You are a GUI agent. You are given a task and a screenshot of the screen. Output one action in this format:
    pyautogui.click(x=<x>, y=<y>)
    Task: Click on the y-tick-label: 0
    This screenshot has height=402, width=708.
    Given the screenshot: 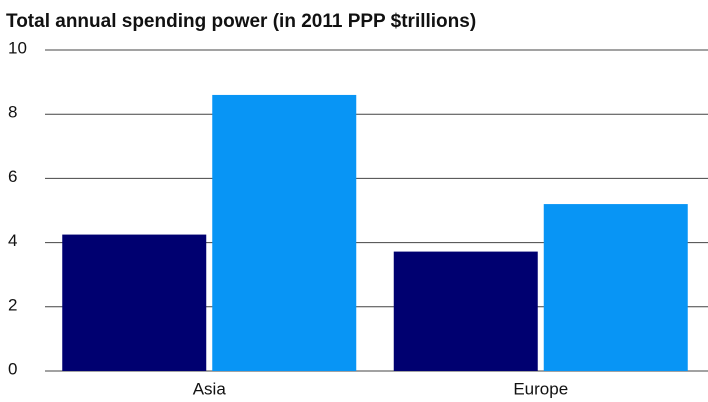 What is the action you would take?
    pyautogui.click(x=12, y=368)
    